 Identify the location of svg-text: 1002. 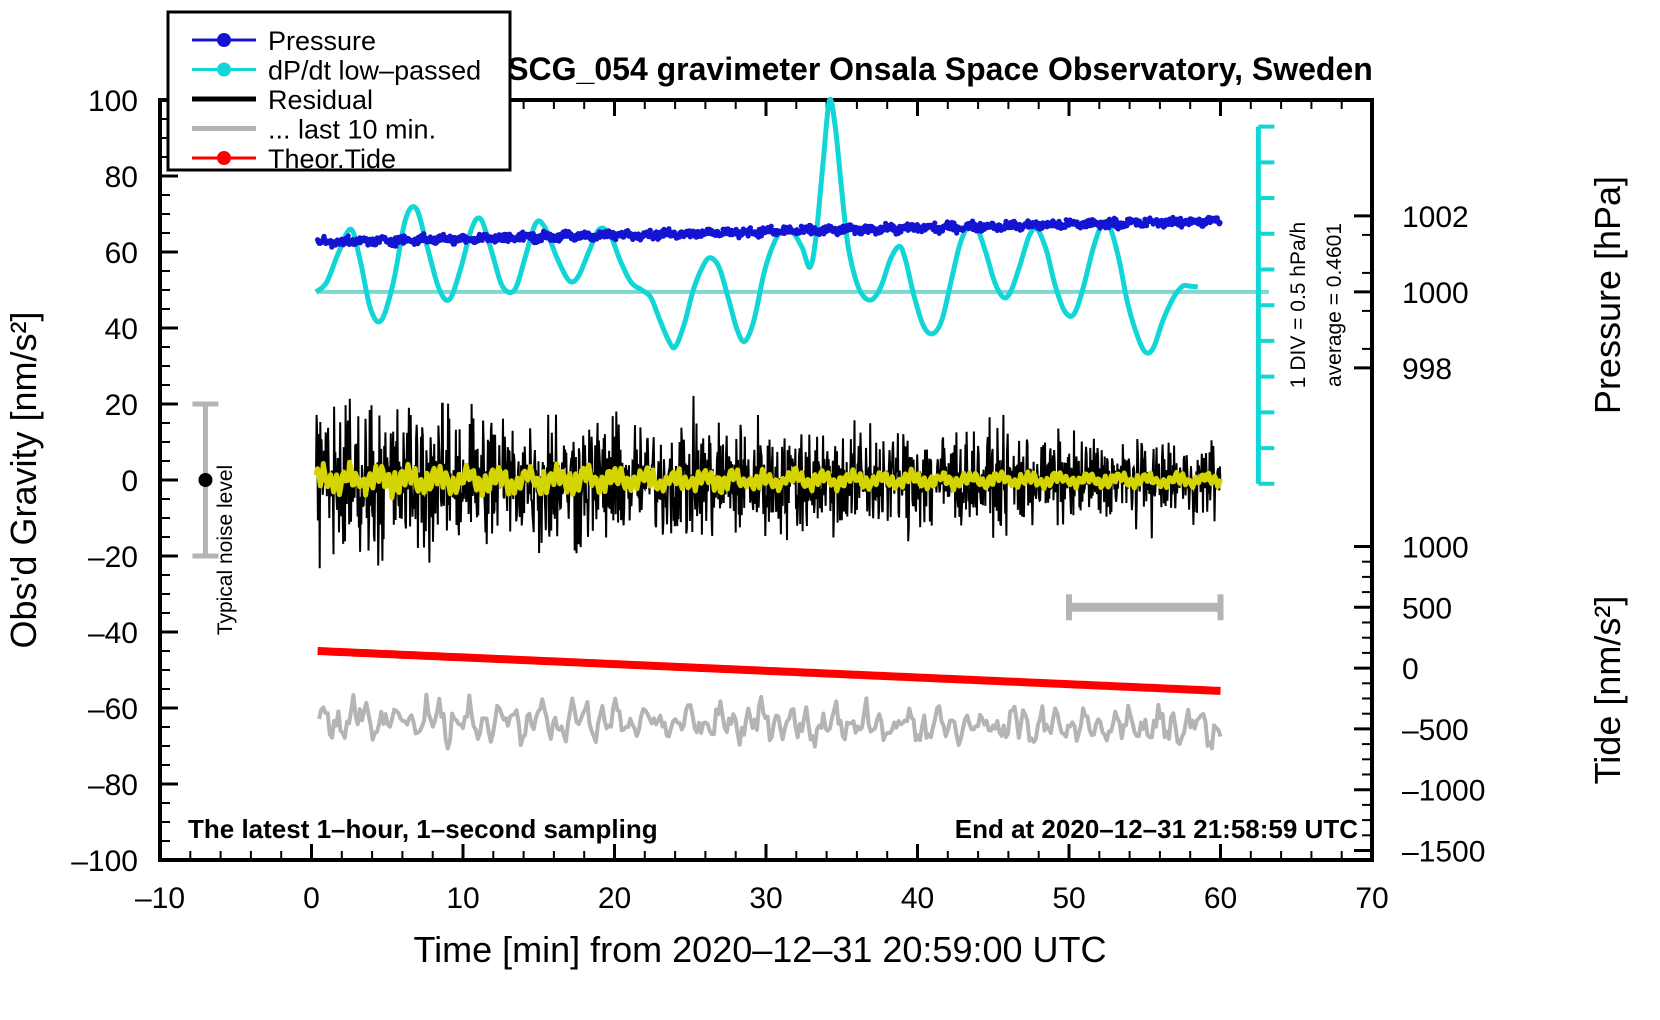
(1435, 217).